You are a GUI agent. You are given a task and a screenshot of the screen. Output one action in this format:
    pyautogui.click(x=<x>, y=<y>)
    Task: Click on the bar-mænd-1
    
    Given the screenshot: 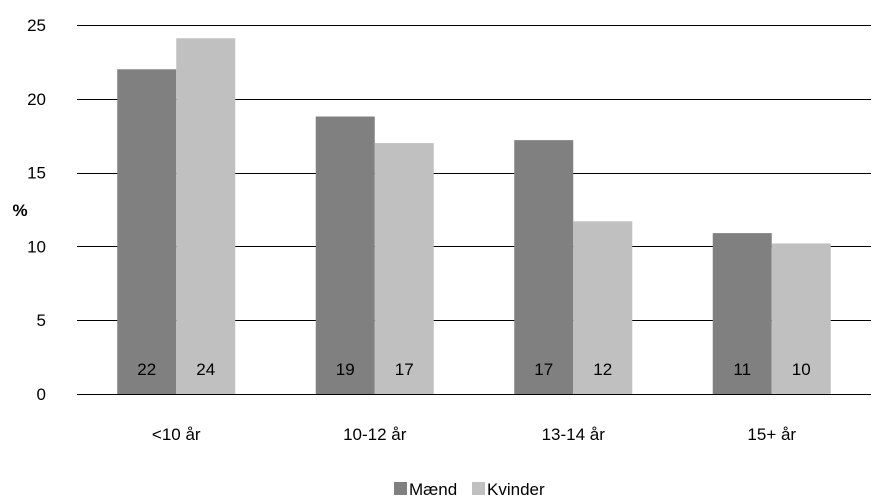 What is the action you would take?
    pyautogui.click(x=345, y=255)
    